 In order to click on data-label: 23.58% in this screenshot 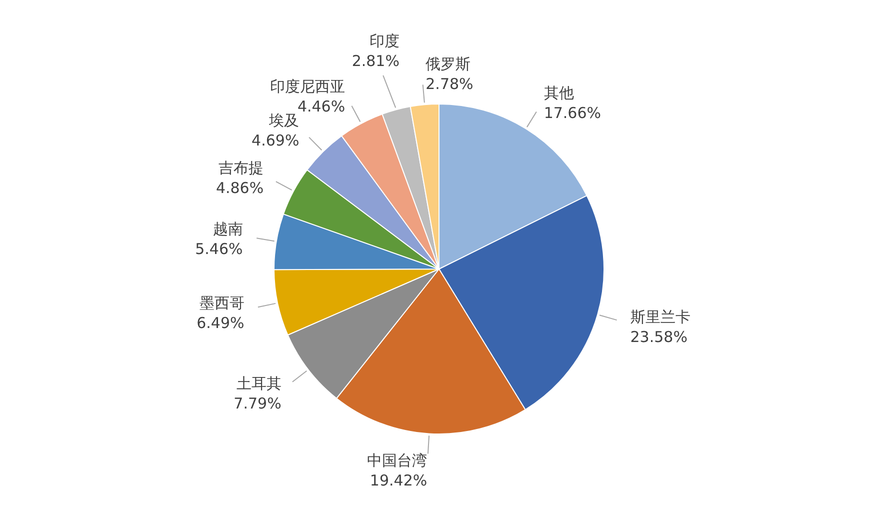, I will do `click(659, 337)`.